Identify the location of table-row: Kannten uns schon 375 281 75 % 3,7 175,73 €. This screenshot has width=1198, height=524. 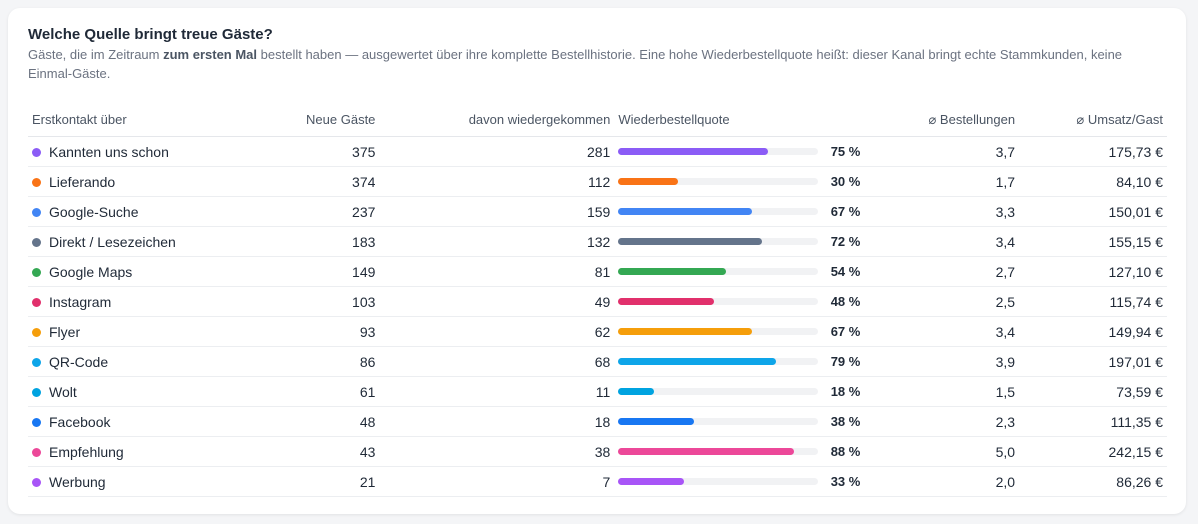
(597, 151).